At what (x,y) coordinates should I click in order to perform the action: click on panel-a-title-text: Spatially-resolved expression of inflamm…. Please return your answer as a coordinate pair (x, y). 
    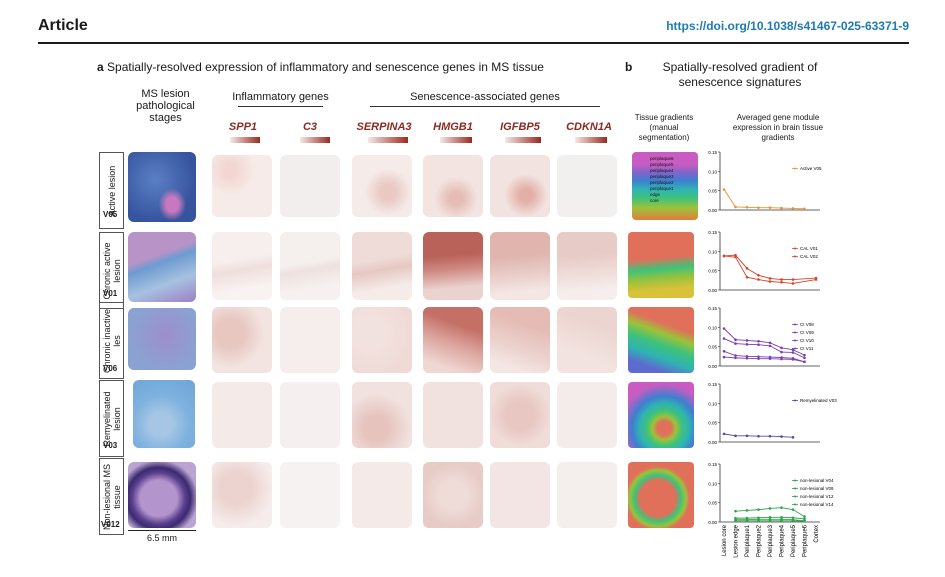
    Looking at the image, I should click on (325, 67).